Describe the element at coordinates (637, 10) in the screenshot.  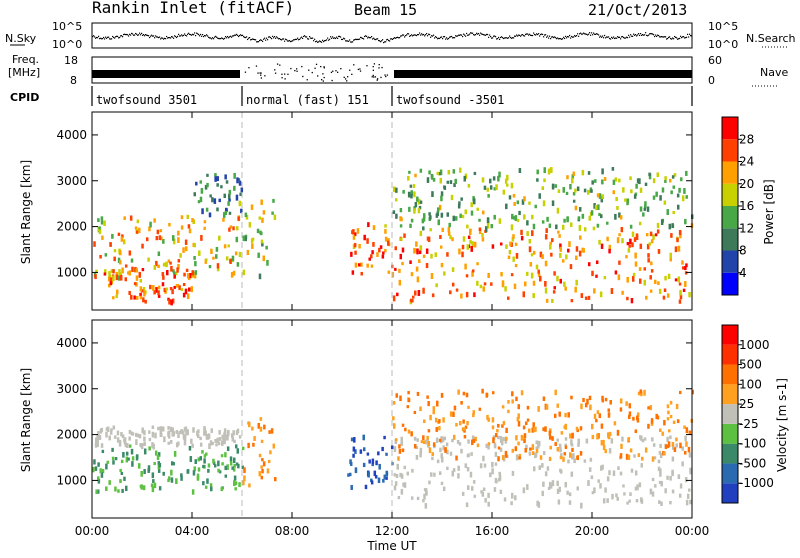
I see `date-label: 21/Oct/2013` at that location.